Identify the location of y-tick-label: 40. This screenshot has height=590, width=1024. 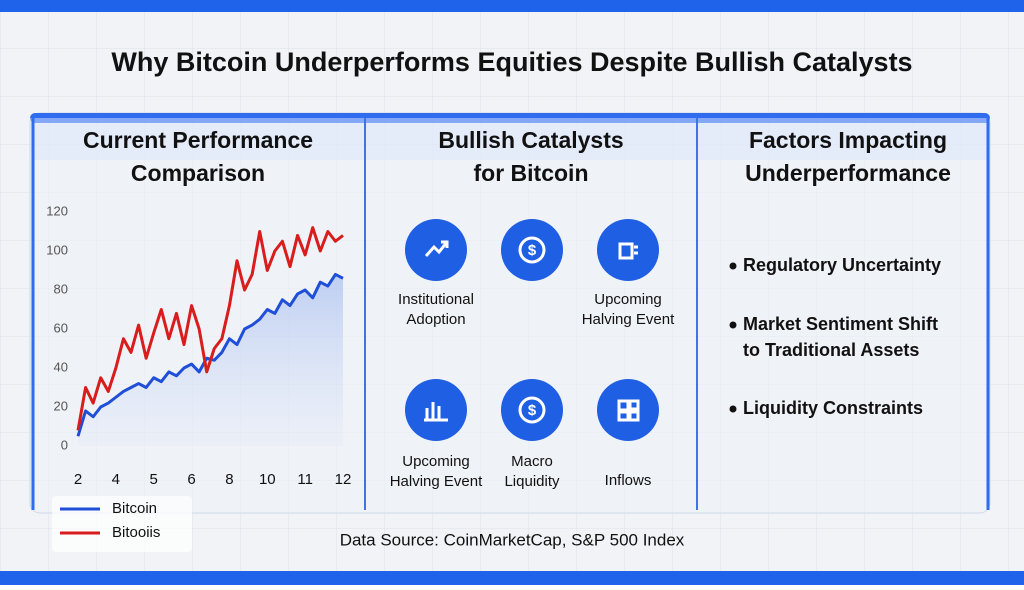
(61, 366).